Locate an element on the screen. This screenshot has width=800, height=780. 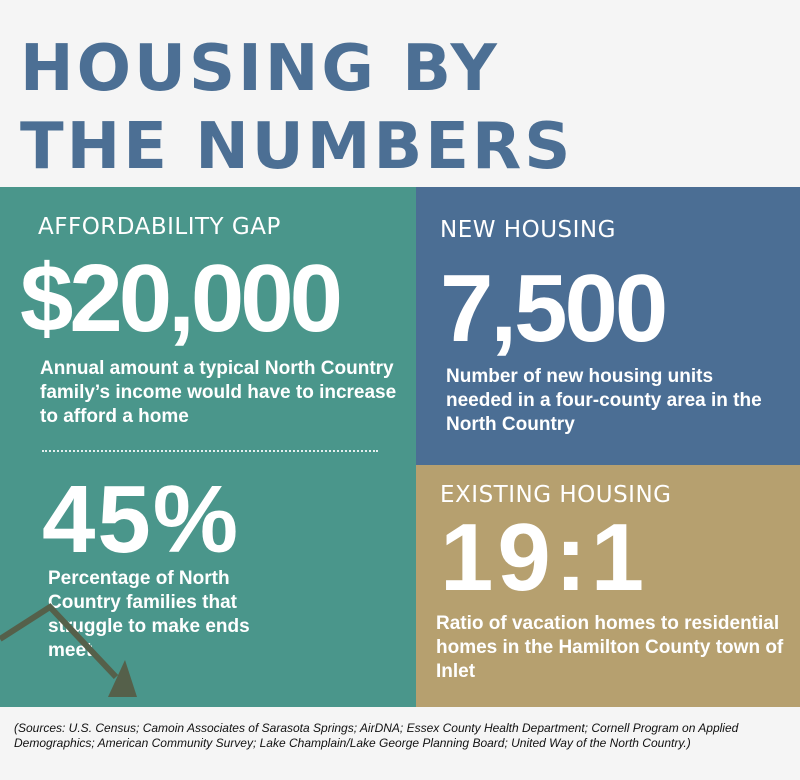
section-divider is located at coordinates (210, 451).